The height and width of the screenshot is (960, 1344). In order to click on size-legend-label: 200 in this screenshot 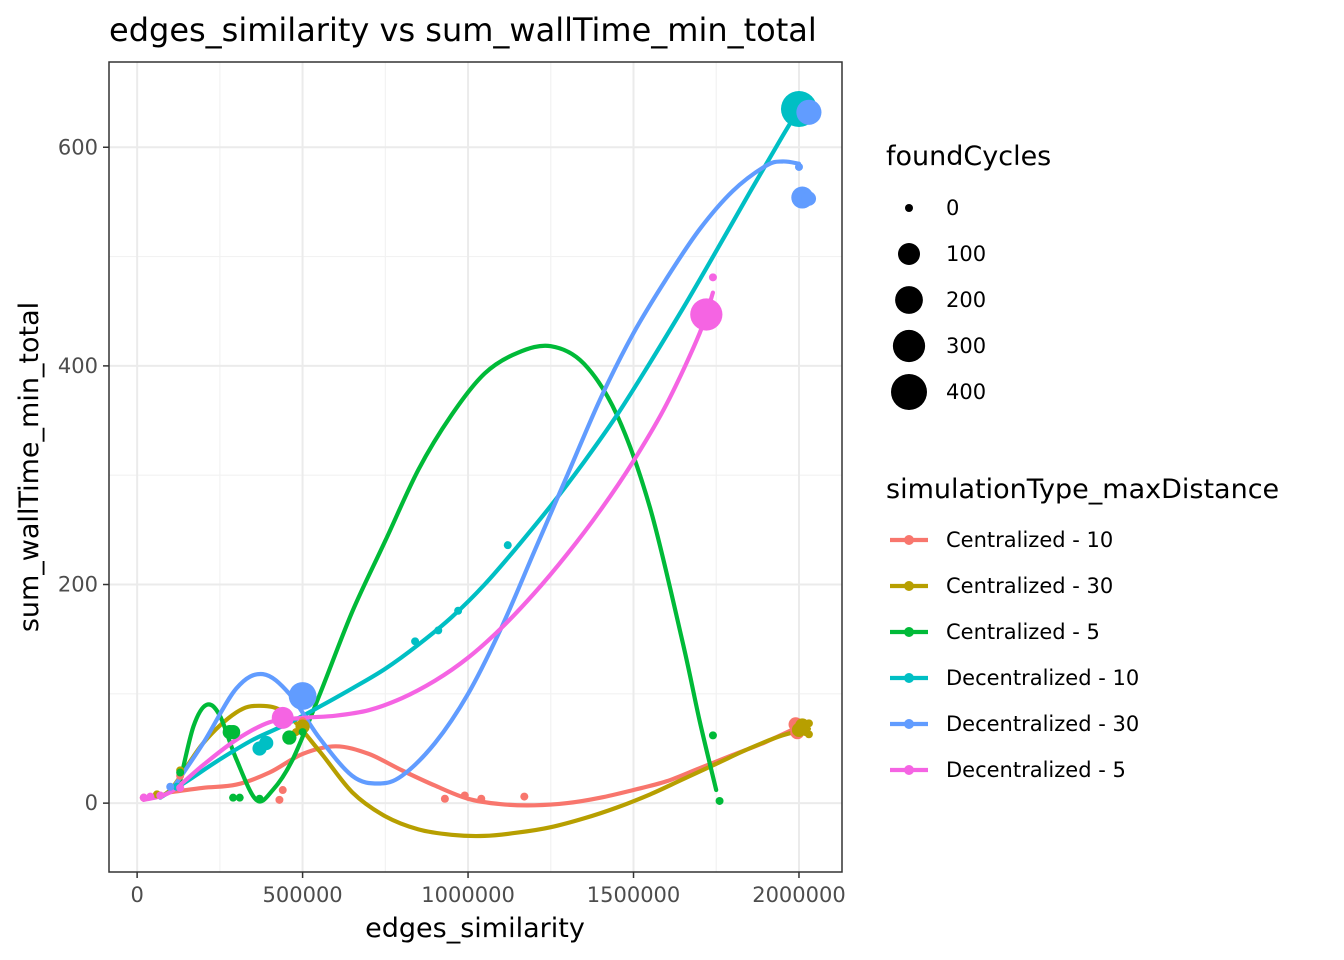, I will do `click(966, 300)`.